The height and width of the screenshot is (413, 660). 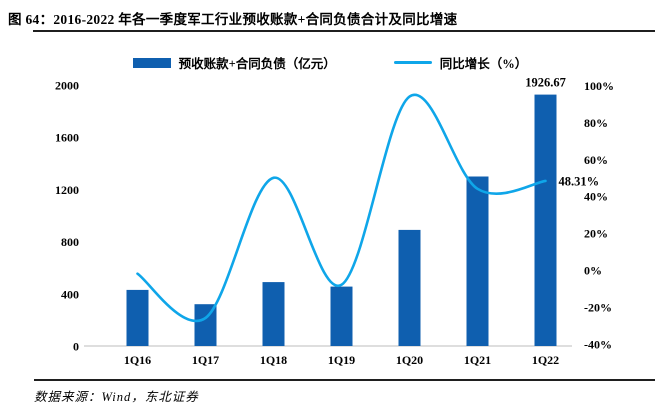 I want to click on x-axis-label: 1Q17, so click(x=205, y=360).